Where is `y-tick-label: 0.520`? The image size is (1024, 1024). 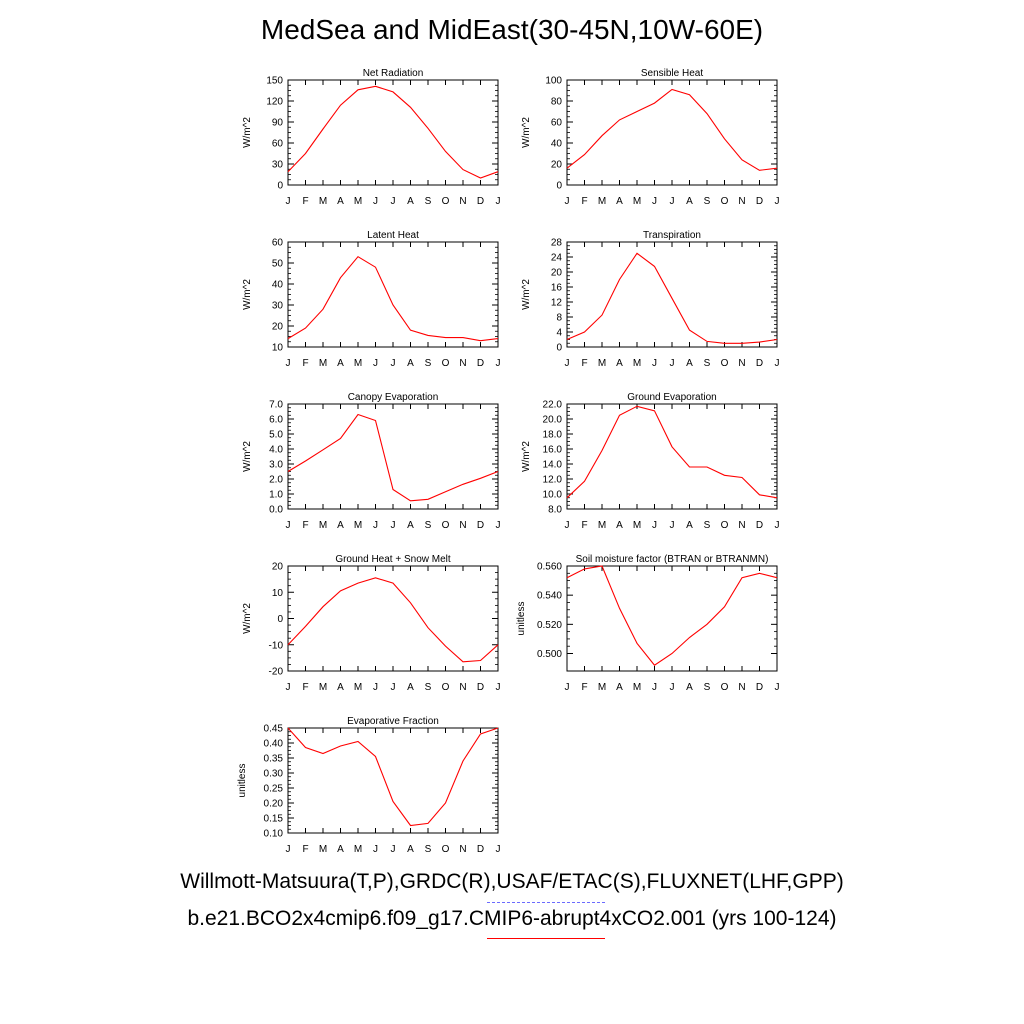
y-tick-label: 0.520 is located at coordinates (549, 625).